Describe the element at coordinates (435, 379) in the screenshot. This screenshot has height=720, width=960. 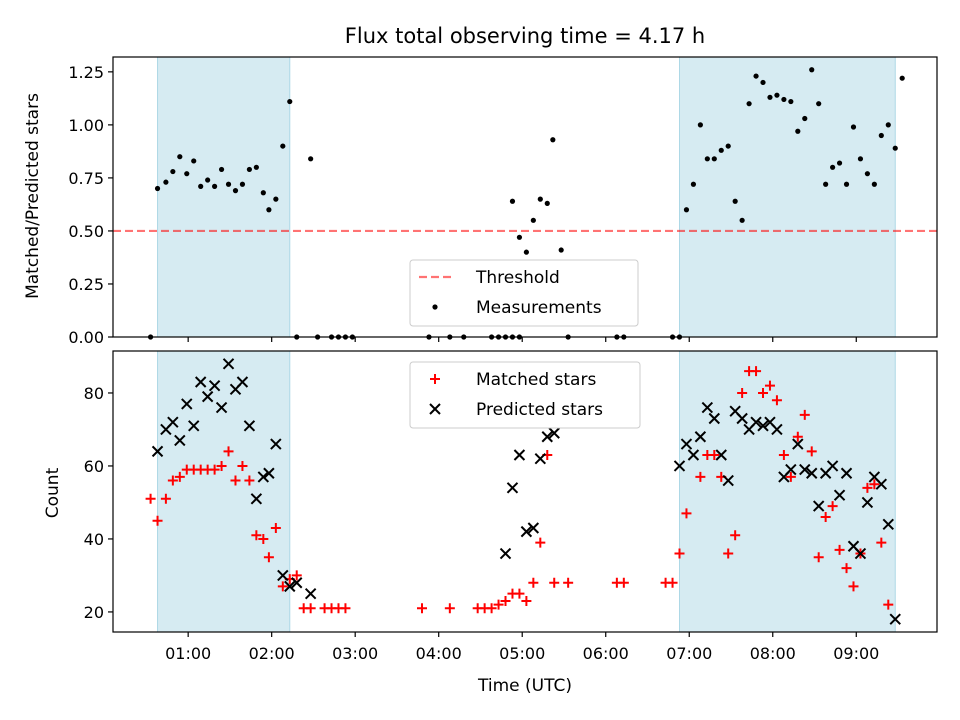
I see `legend-matched-swatch` at that location.